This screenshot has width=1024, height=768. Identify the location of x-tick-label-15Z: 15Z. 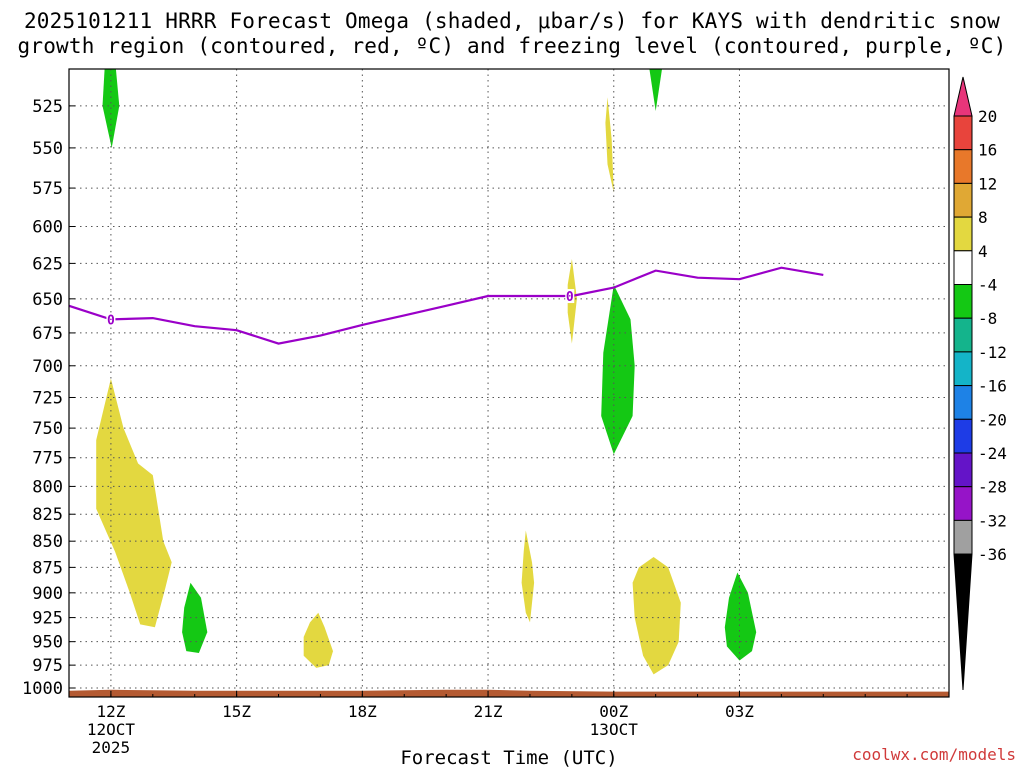
(236, 711).